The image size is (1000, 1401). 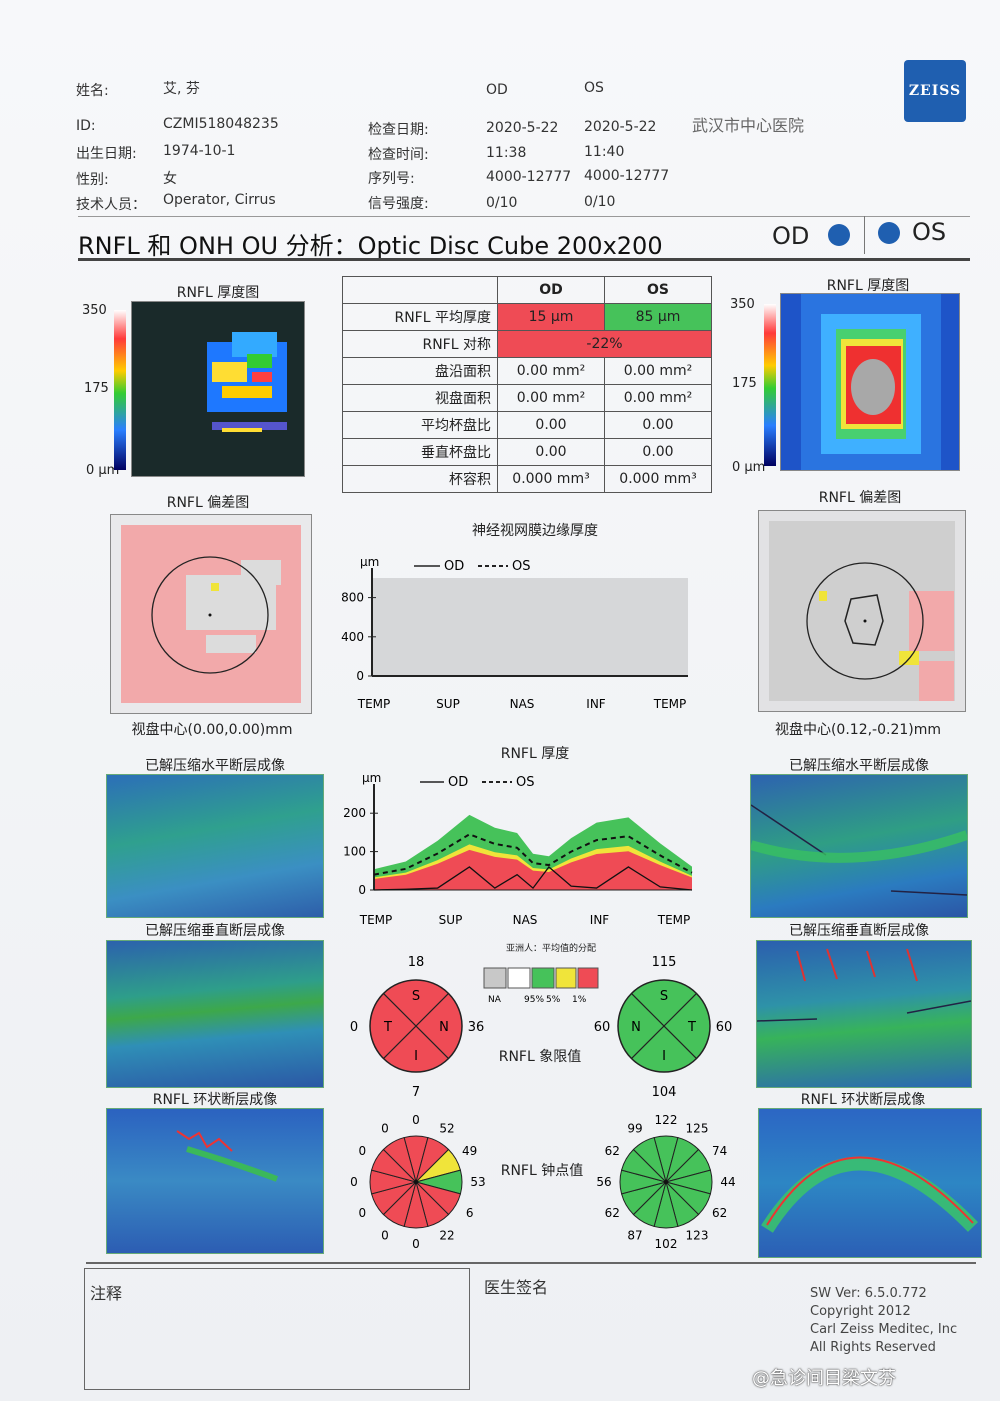 What do you see at coordinates (551, 290) in the screenshot?
I see `table-col-od: OD` at bounding box center [551, 290].